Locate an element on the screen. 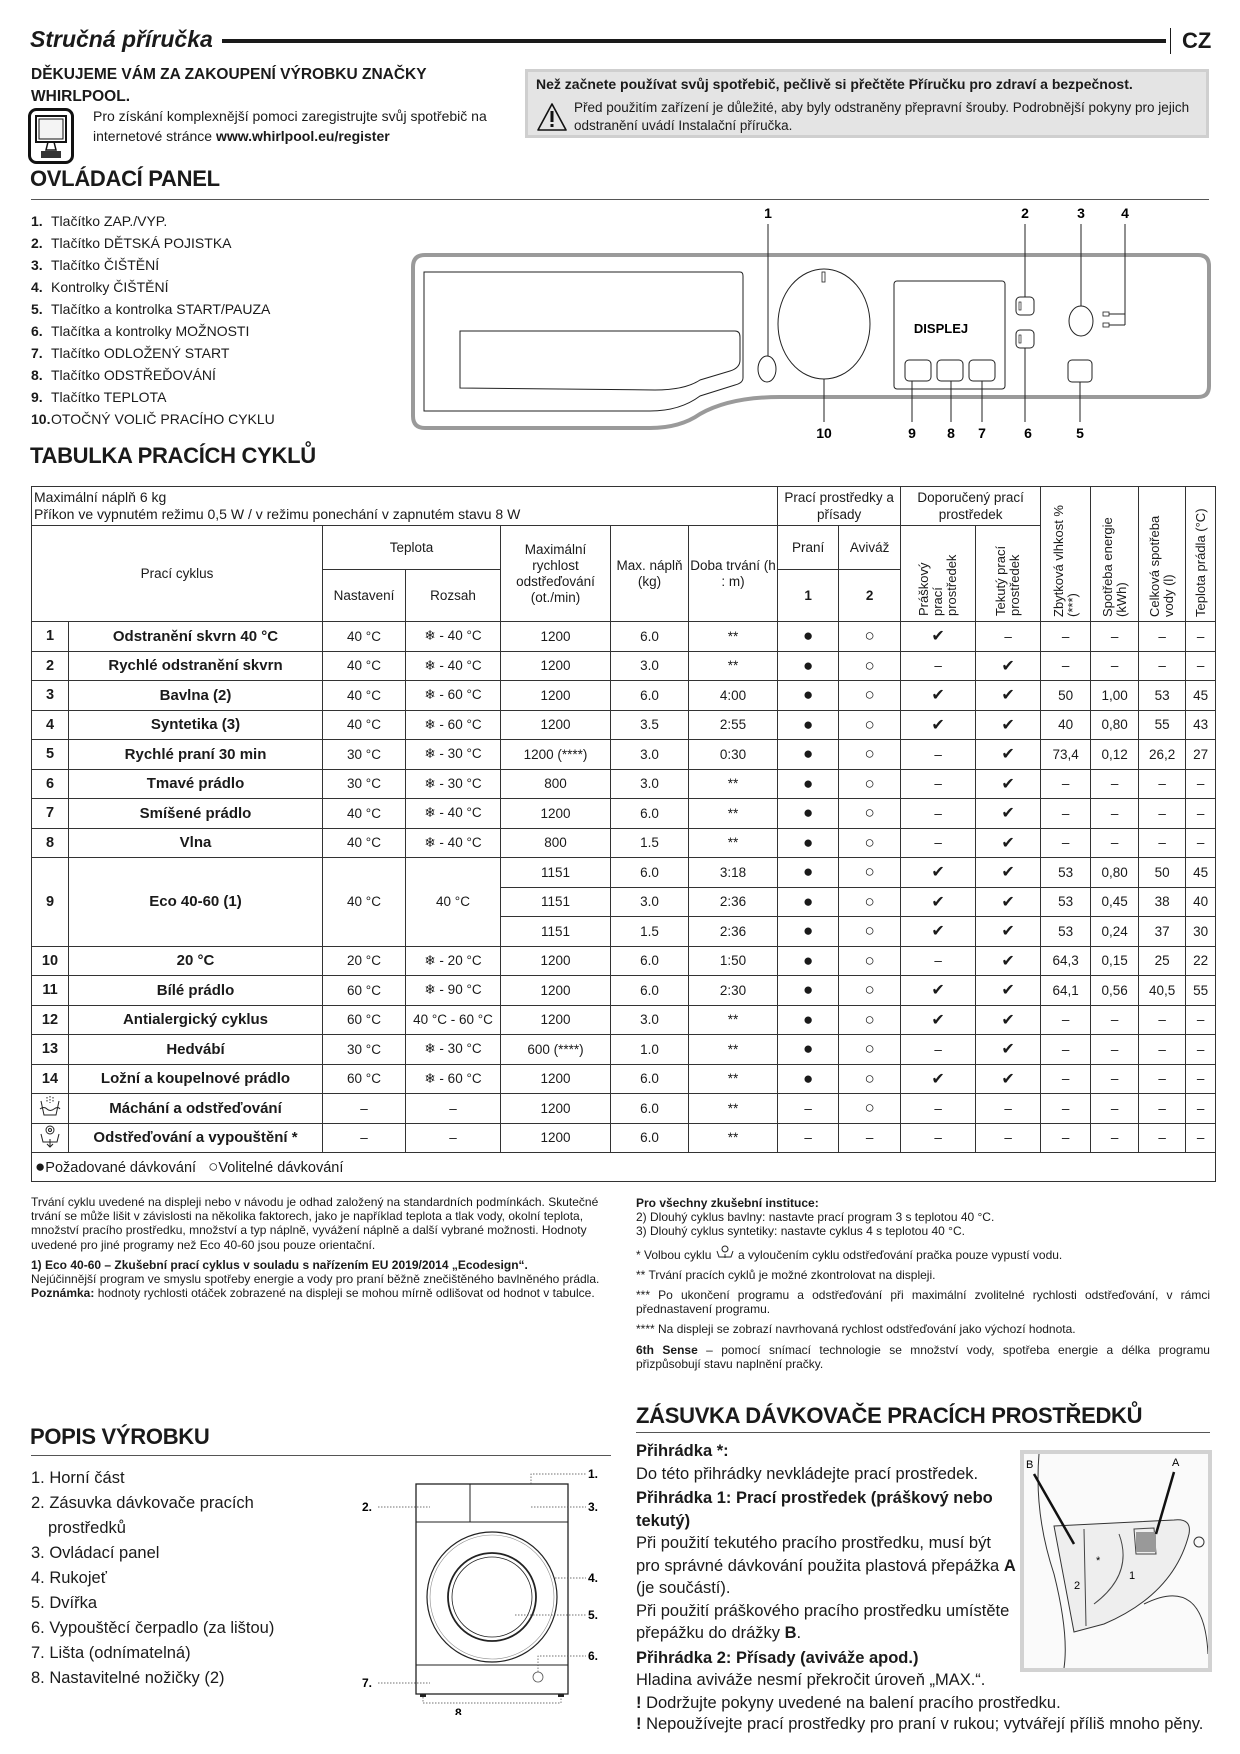 Image resolution: width=1240 pixels, height=1754 pixels. header-powder-text: Práškový prací prostředek is located at coordinates (938, 585).